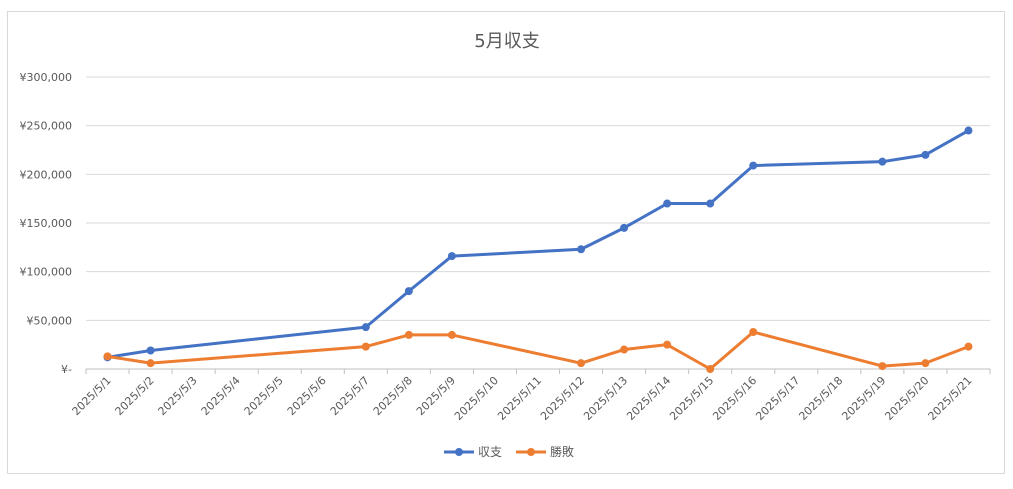 The width and height of the screenshot is (1013, 489). What do you see at coordinates (46, 126) in the screenshot?
I see `y-tick-label: ¥250,000` at bounding box center [46, 126].